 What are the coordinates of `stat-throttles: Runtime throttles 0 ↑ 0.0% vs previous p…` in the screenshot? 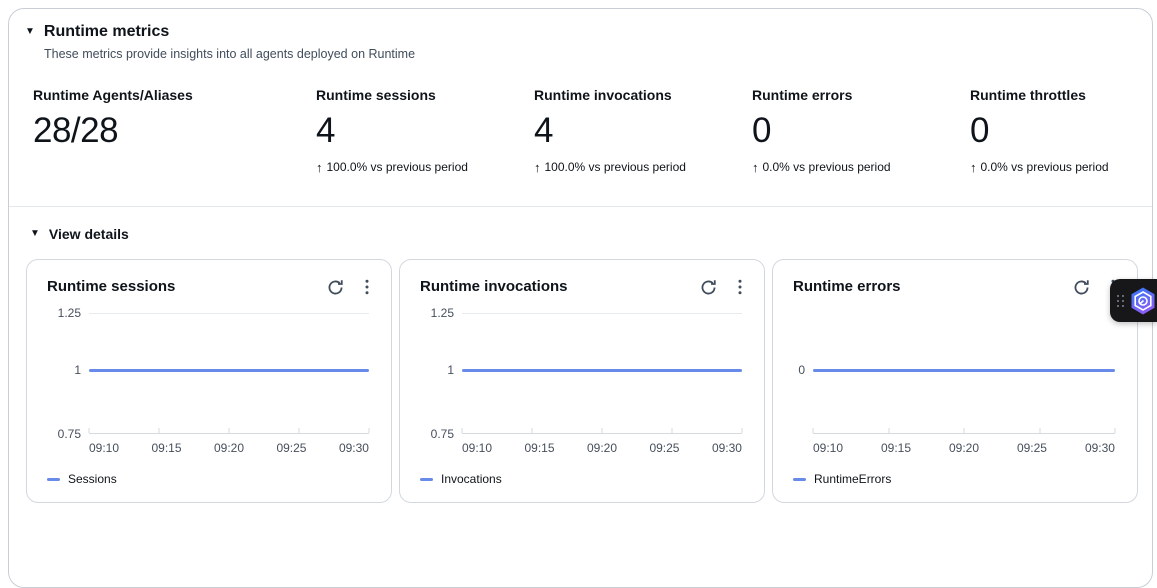 It's located at (1053, 130).